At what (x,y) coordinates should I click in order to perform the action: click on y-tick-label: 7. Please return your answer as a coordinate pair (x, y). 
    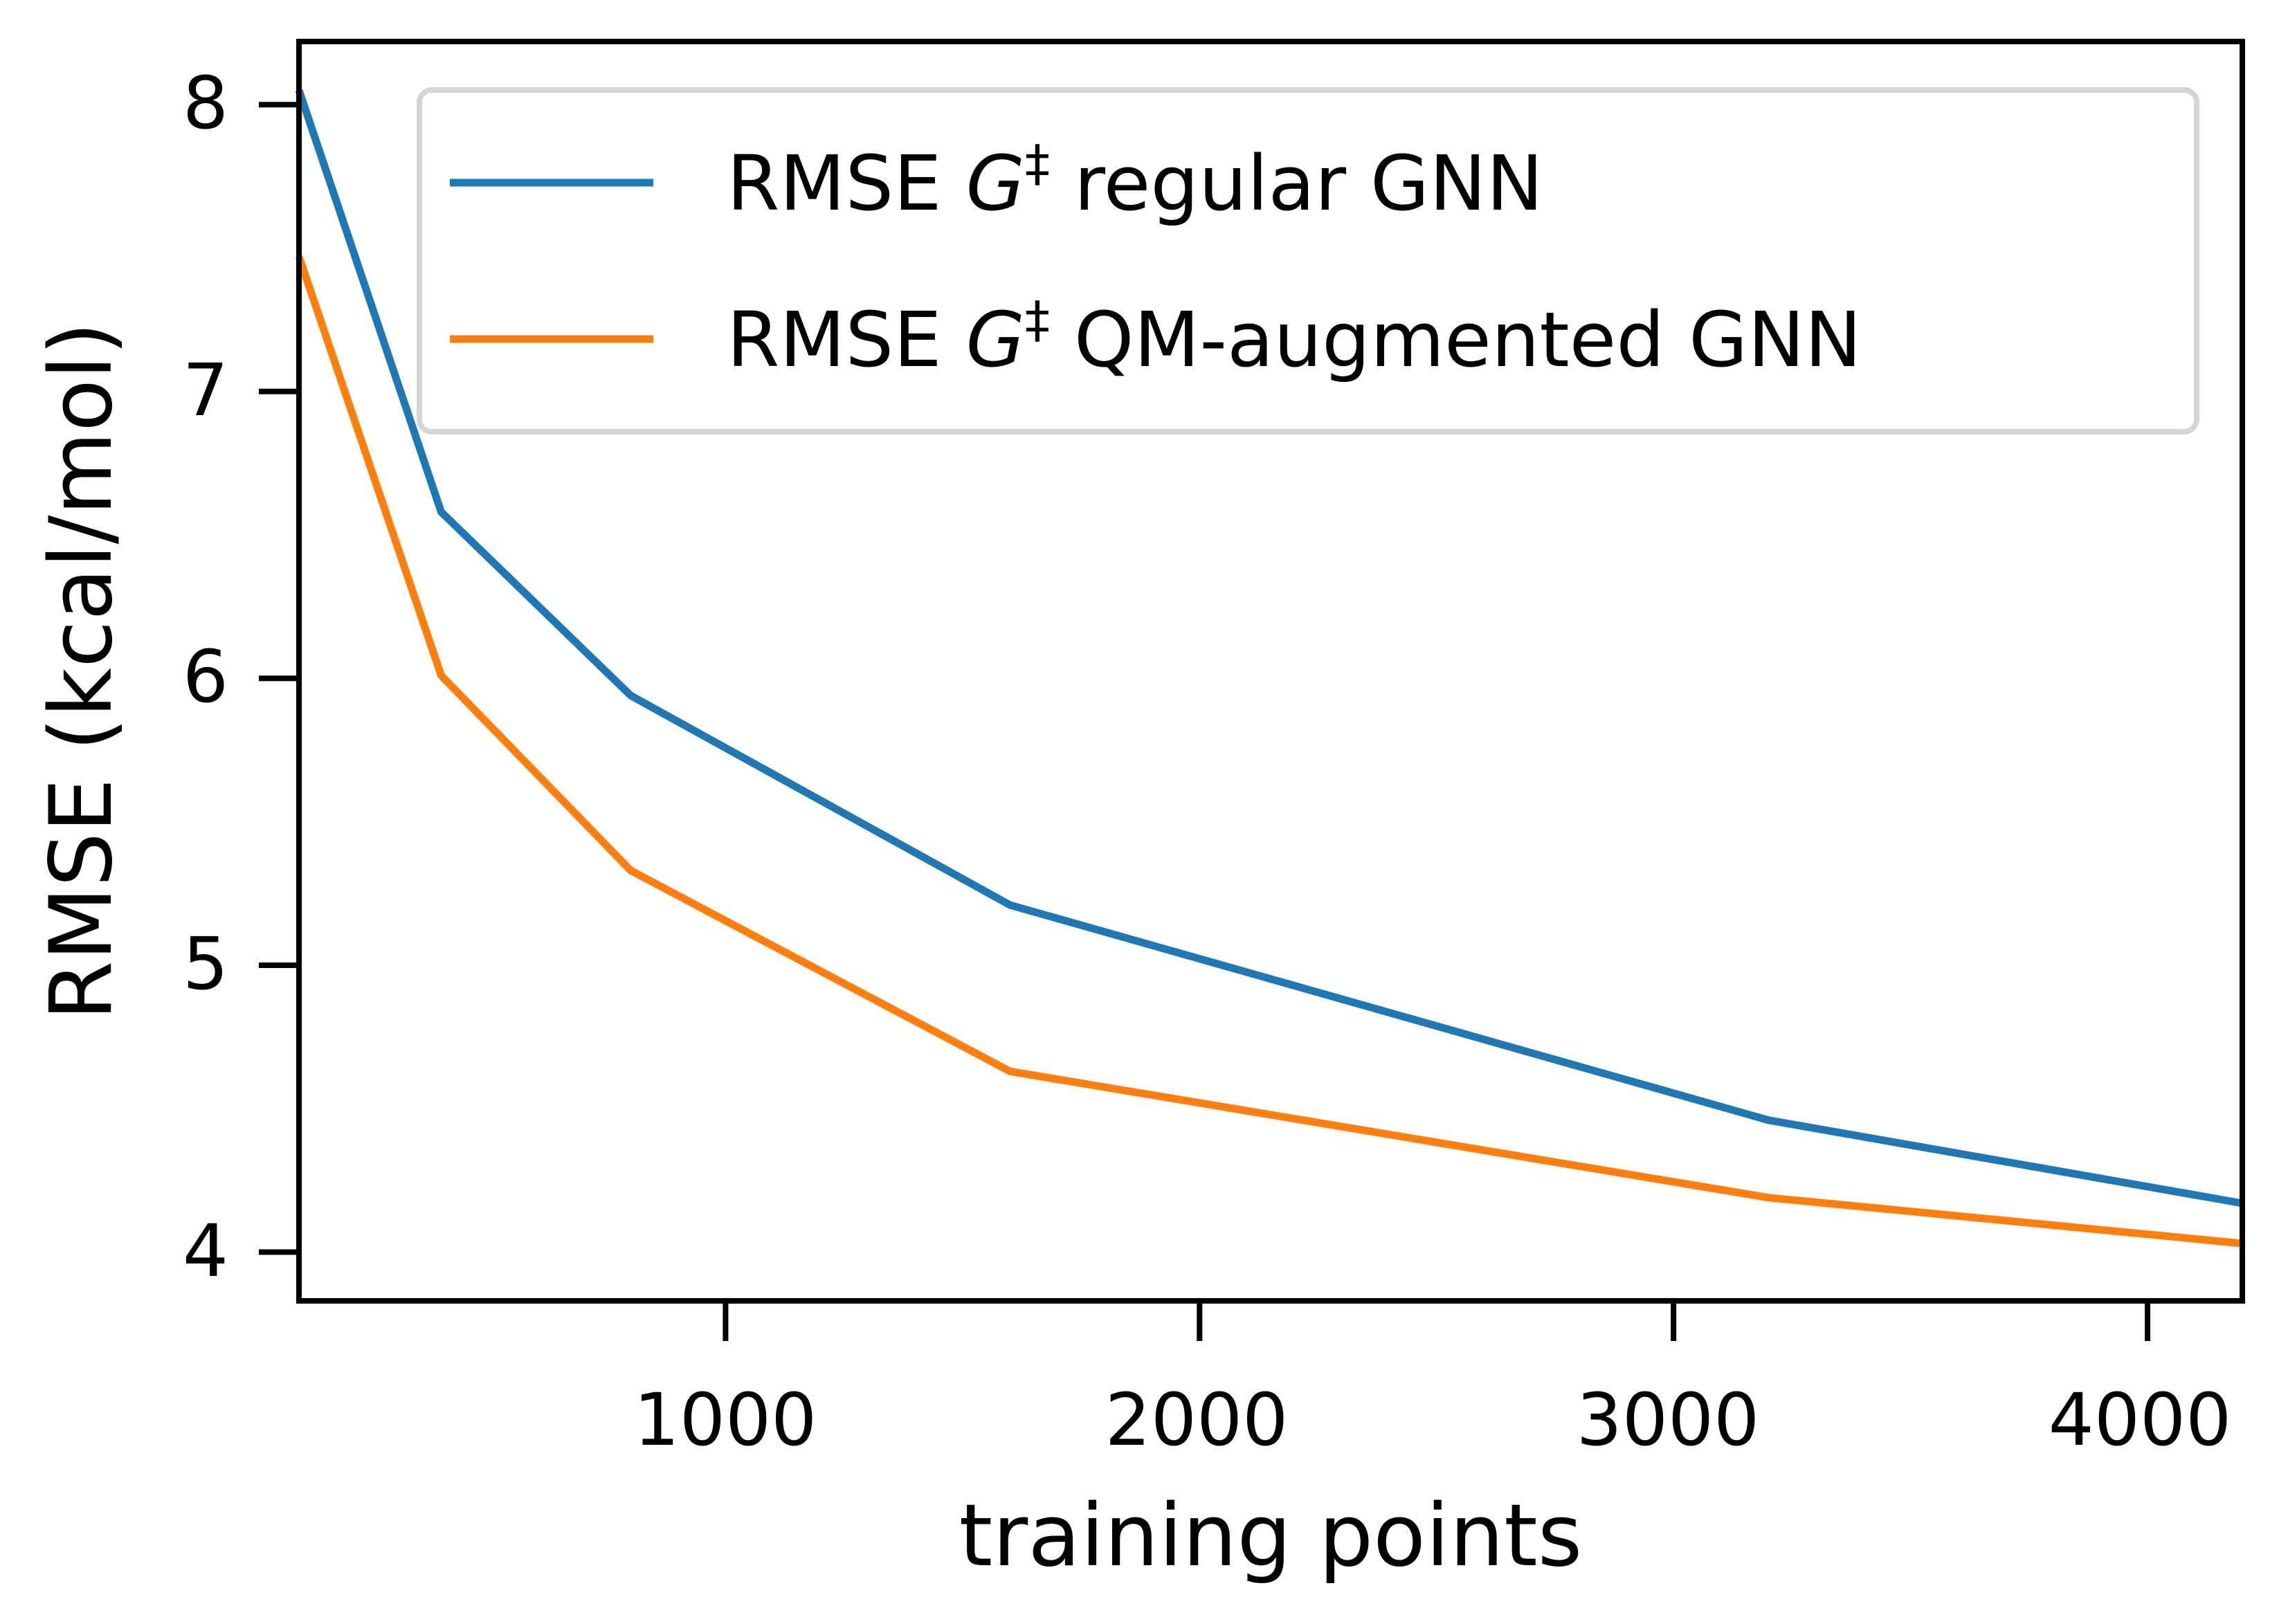
    Looking at the image, I should click on (205, 390).